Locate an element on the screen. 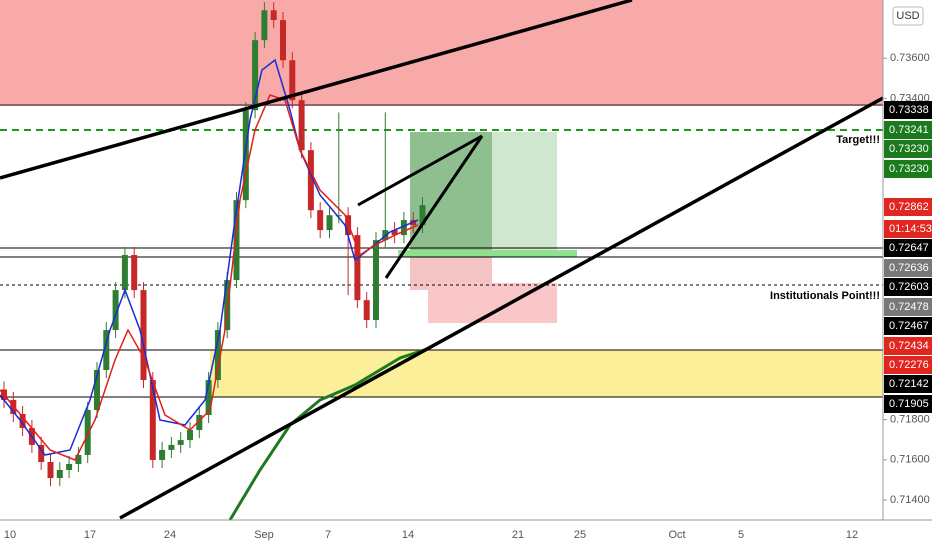 This screenshot has height=550, width=932. price-tag-label: 0.72478 is located at coordinates (909, 307).